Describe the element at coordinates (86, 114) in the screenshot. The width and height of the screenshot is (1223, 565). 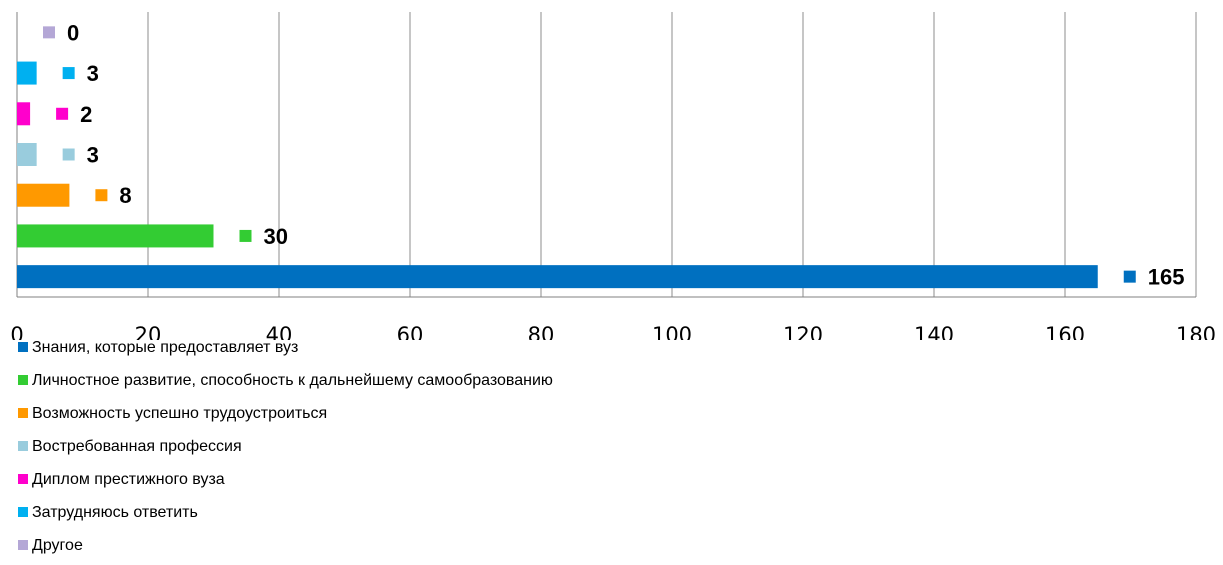
I see `data-label: 2` at that location.